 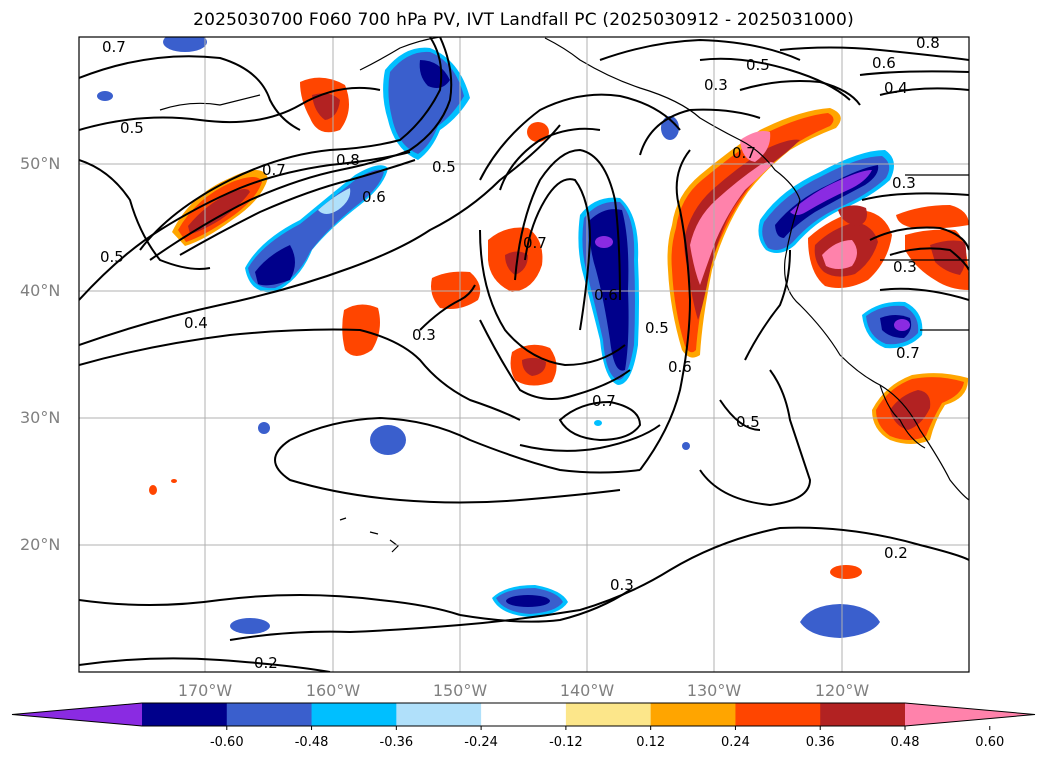 I want to click on lat-label: 30°N, so click(x=40, y=417).